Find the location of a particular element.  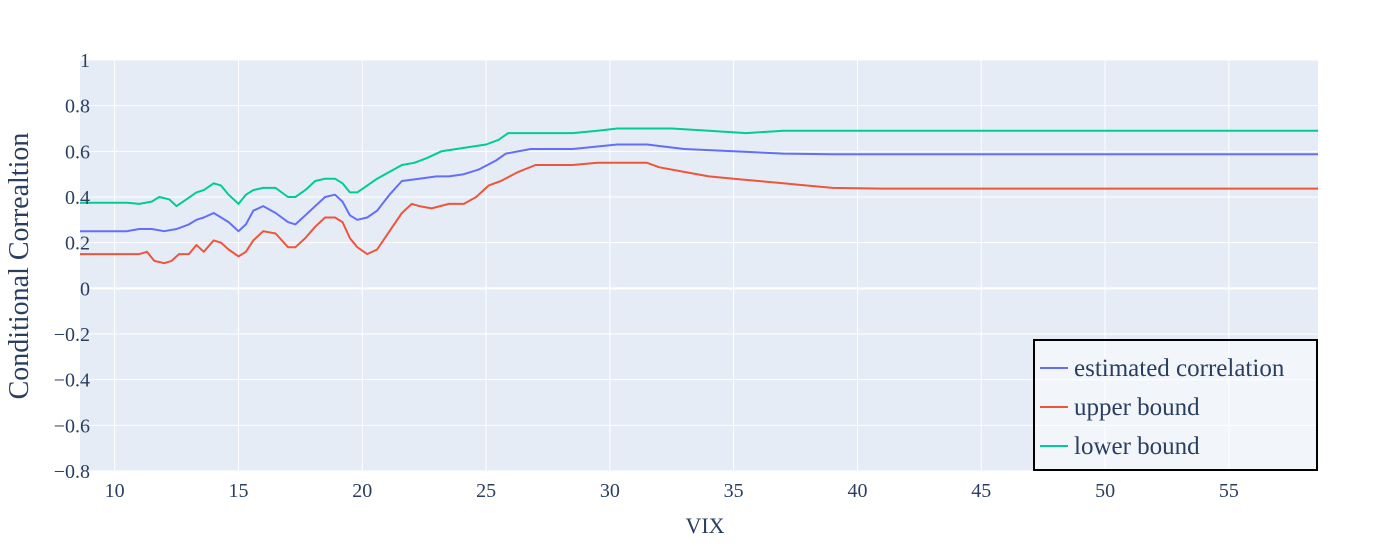

legend-label-lower-bound: lower bound is located at coordinates (1137, 446).